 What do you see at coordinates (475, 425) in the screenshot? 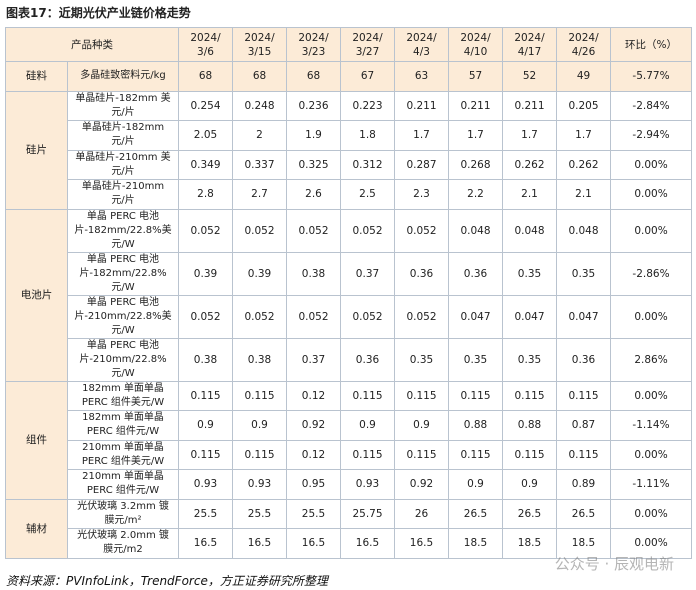
I see `price-cell: 0.88` at bounding box center [475, 425].